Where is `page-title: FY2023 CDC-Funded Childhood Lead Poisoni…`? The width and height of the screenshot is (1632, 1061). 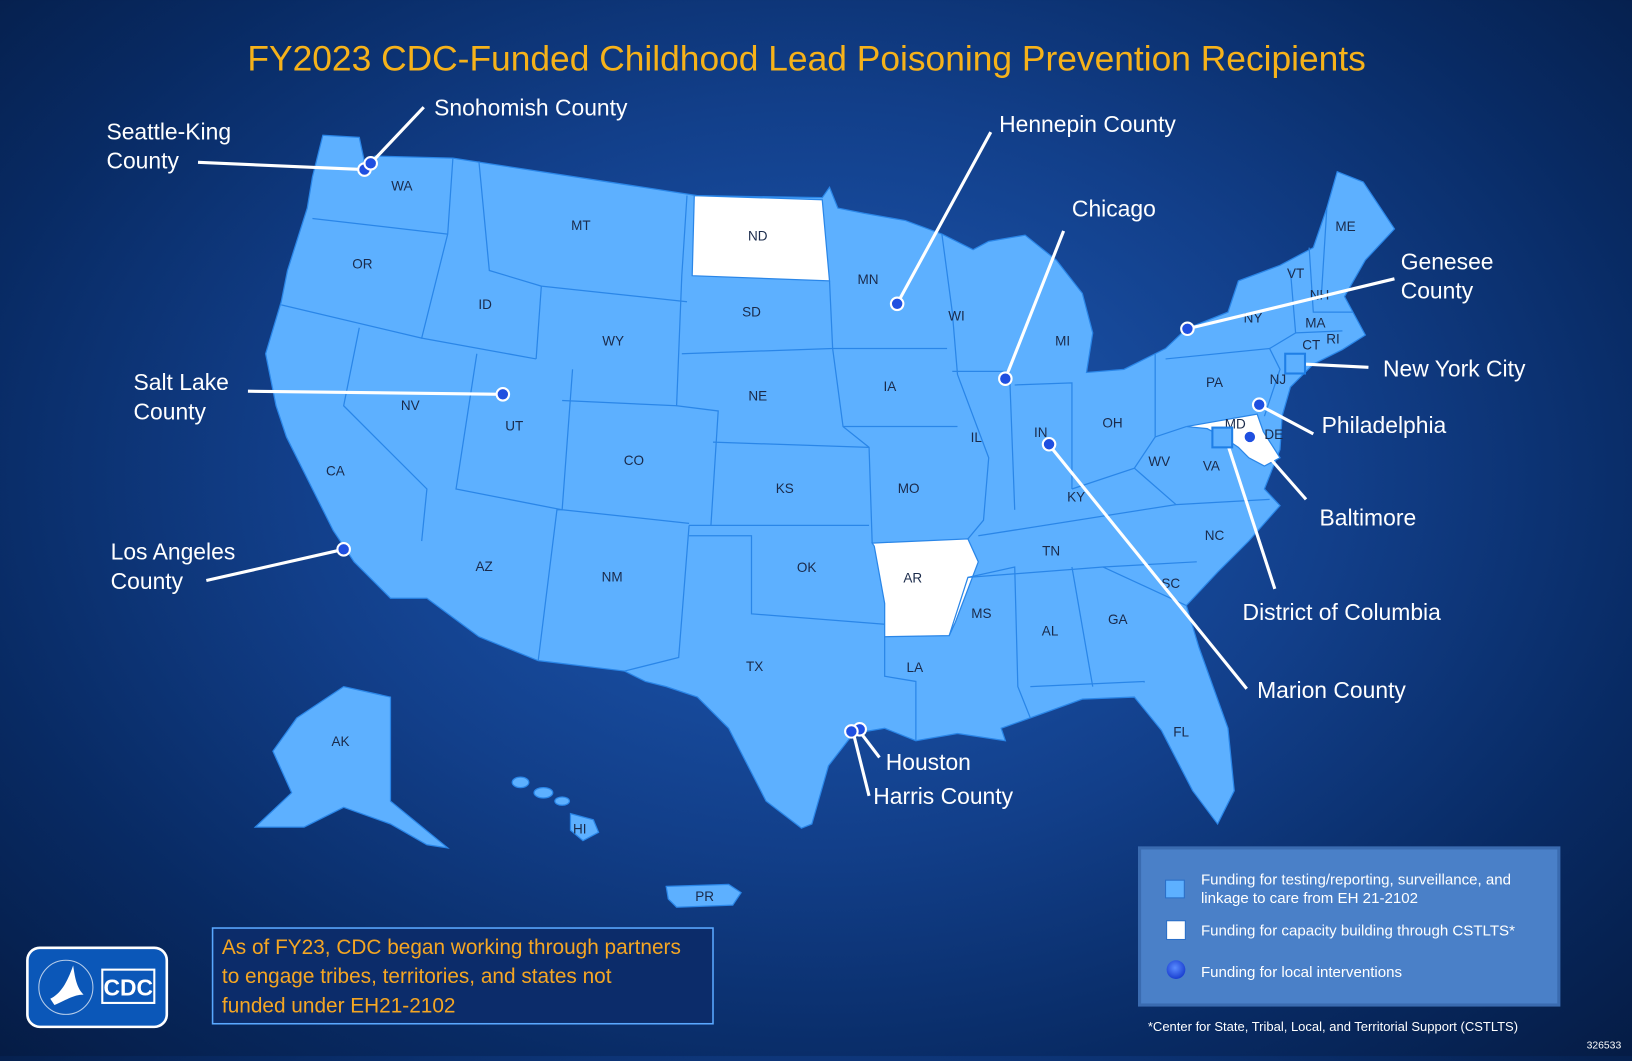 page-title: FY2023 CDC-Funded Childhood Lead Poisoni… is located at coordinates (806, 59).